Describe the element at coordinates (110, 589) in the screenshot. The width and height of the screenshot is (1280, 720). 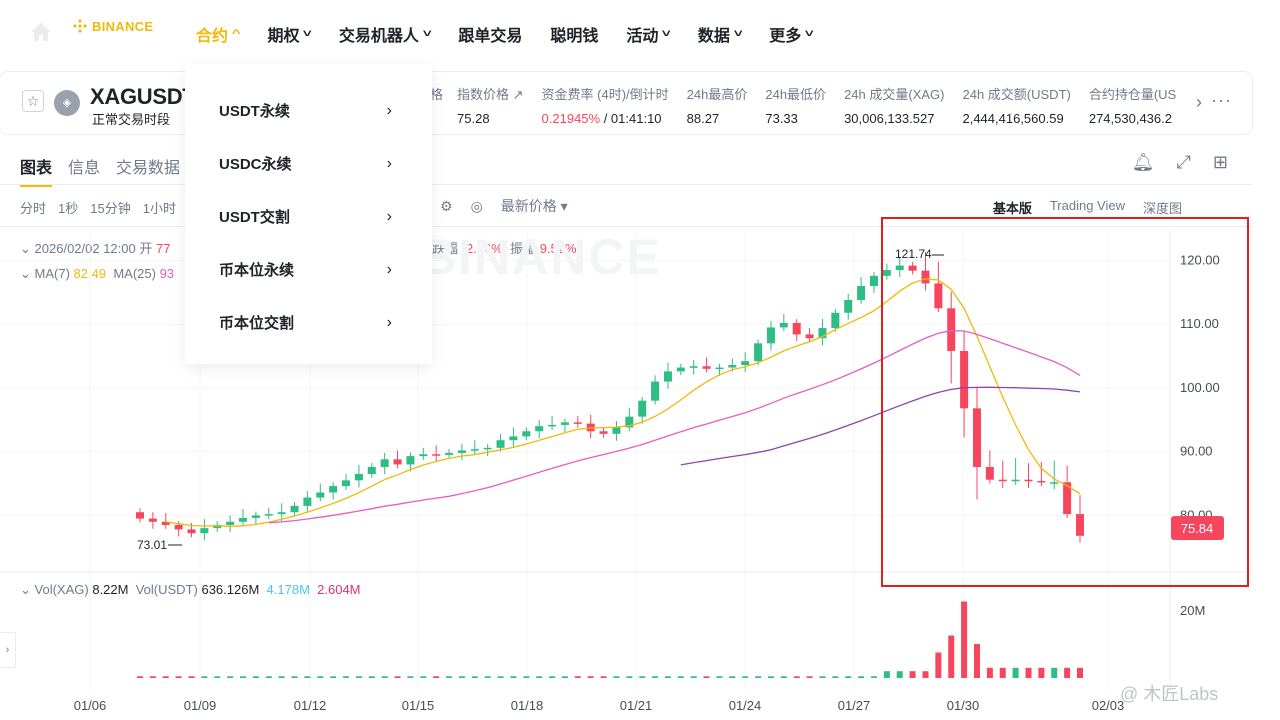
I see `vol-xag-value: 8.22M` at that location.